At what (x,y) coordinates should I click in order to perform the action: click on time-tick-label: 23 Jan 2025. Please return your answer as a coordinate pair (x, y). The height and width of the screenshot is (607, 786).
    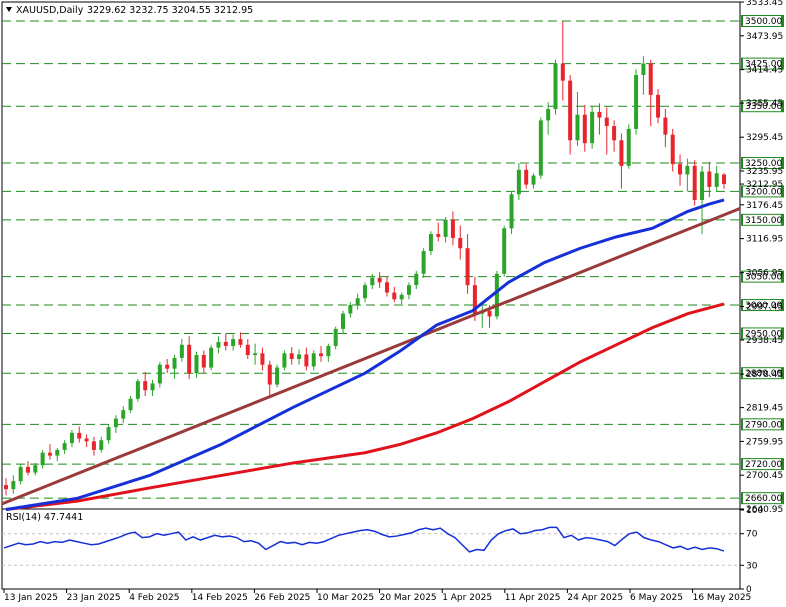
    Looking at the image, I should click on (94, 598).